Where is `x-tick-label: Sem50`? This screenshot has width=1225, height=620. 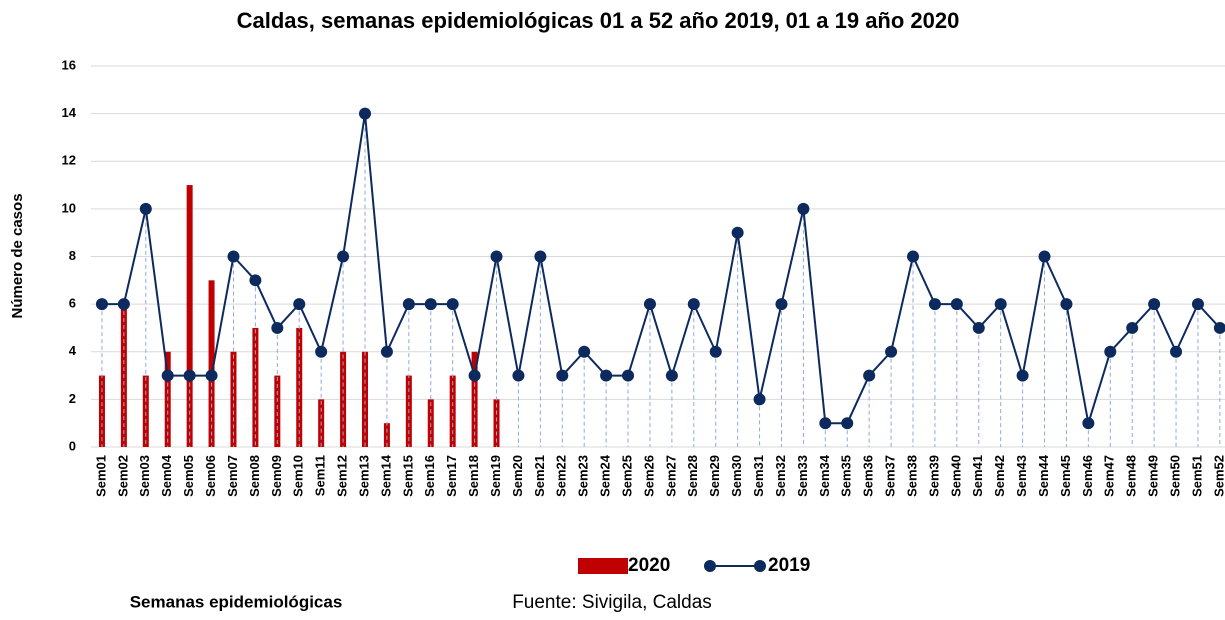
x-tick-label: Sem50 is located at coordinates (1174, 476).